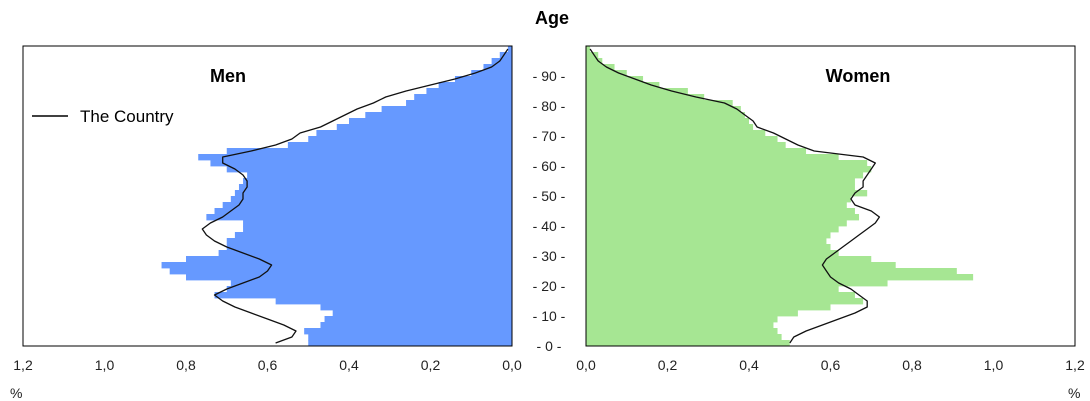  I want to click on x-tick-label-left: 0,8, so click(186, 365).